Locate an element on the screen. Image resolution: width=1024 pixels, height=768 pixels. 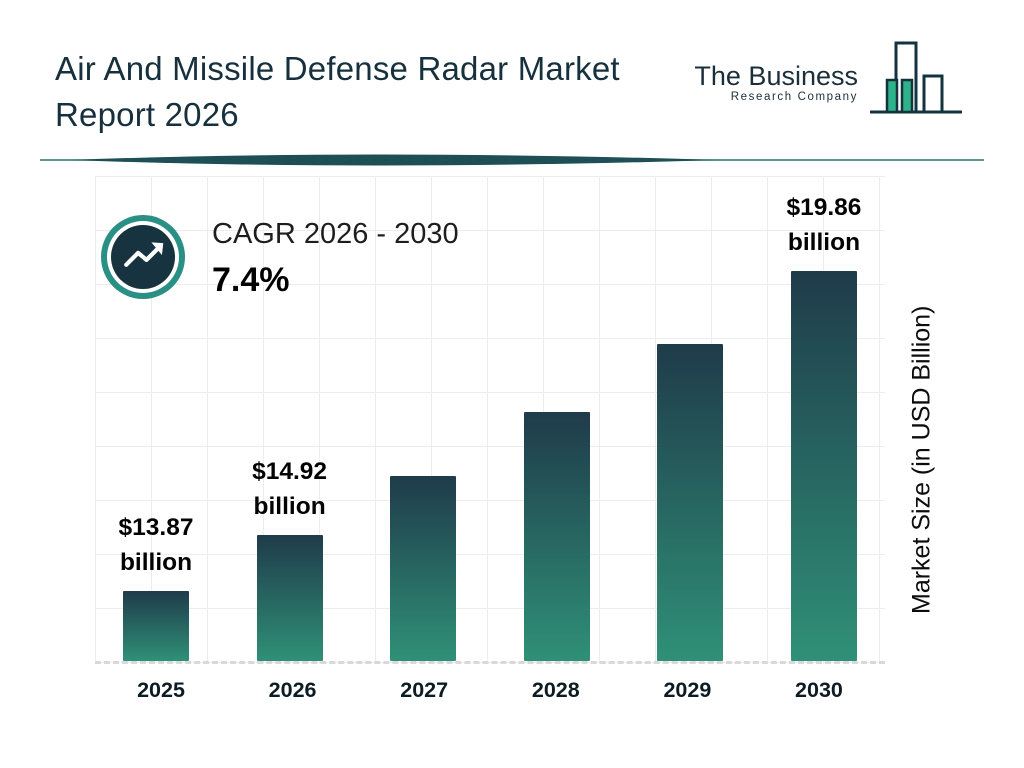
bar-2028 is located at coordinates (556, 536).